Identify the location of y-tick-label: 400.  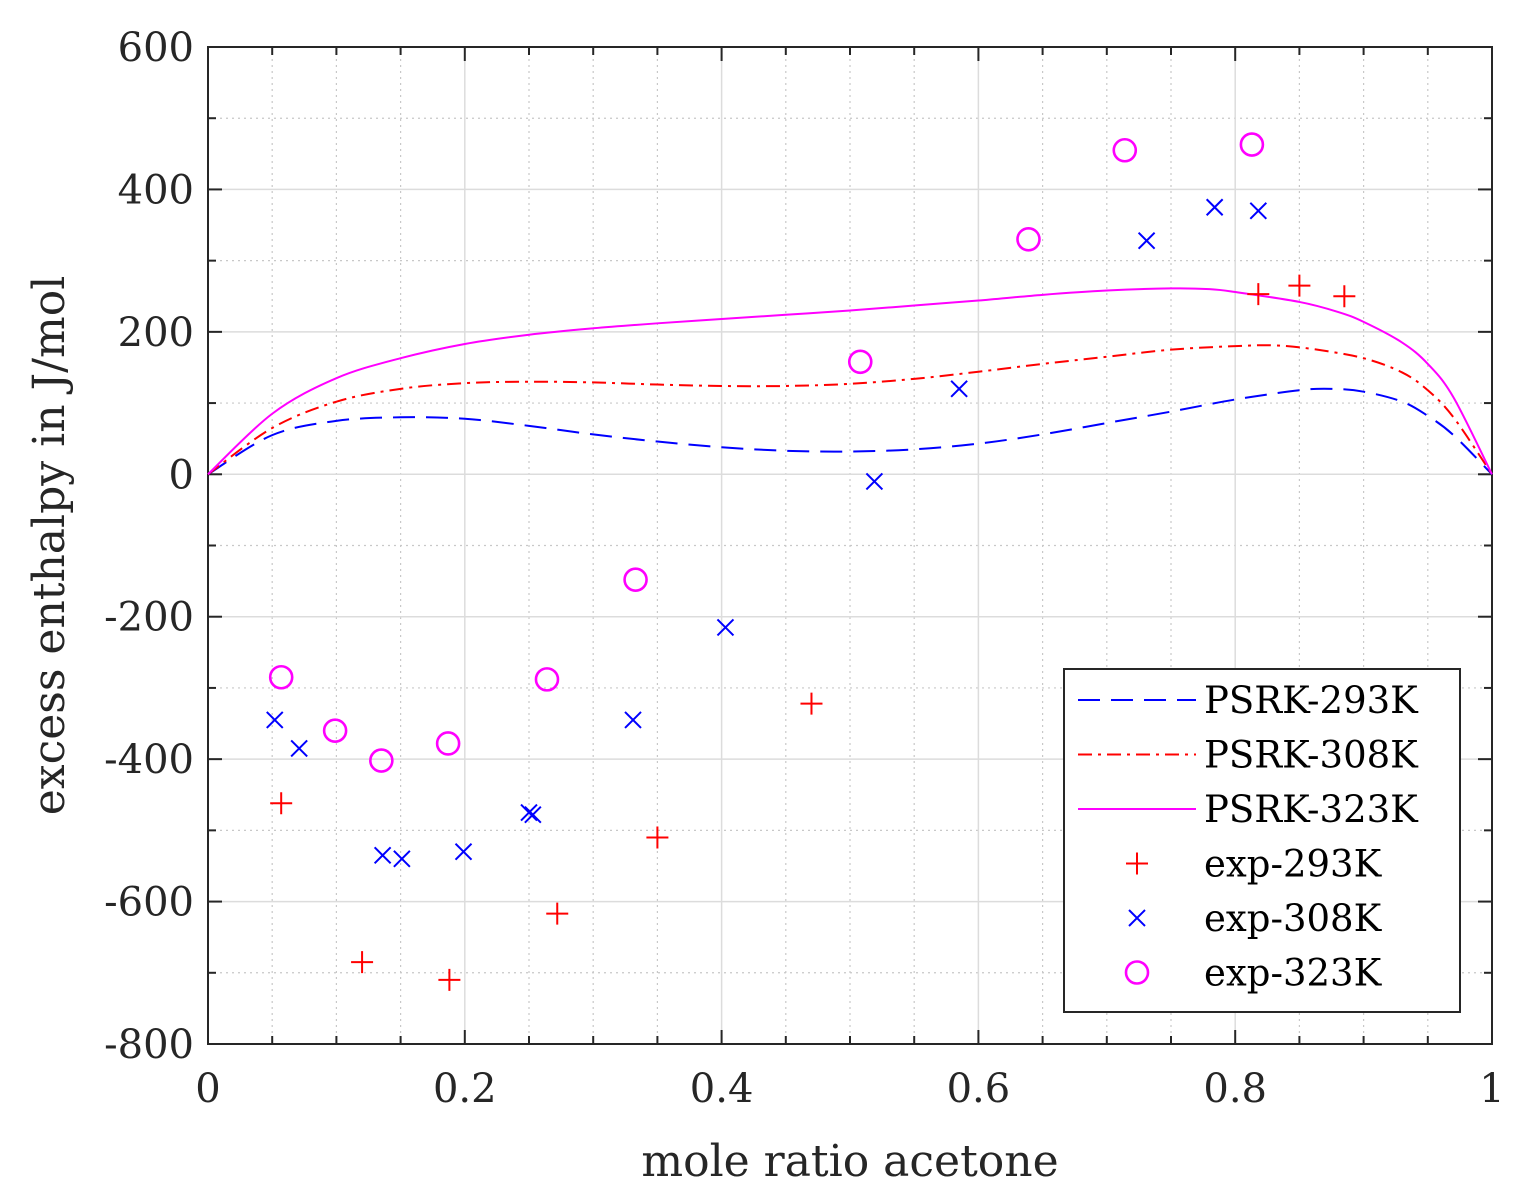
(156, 190).